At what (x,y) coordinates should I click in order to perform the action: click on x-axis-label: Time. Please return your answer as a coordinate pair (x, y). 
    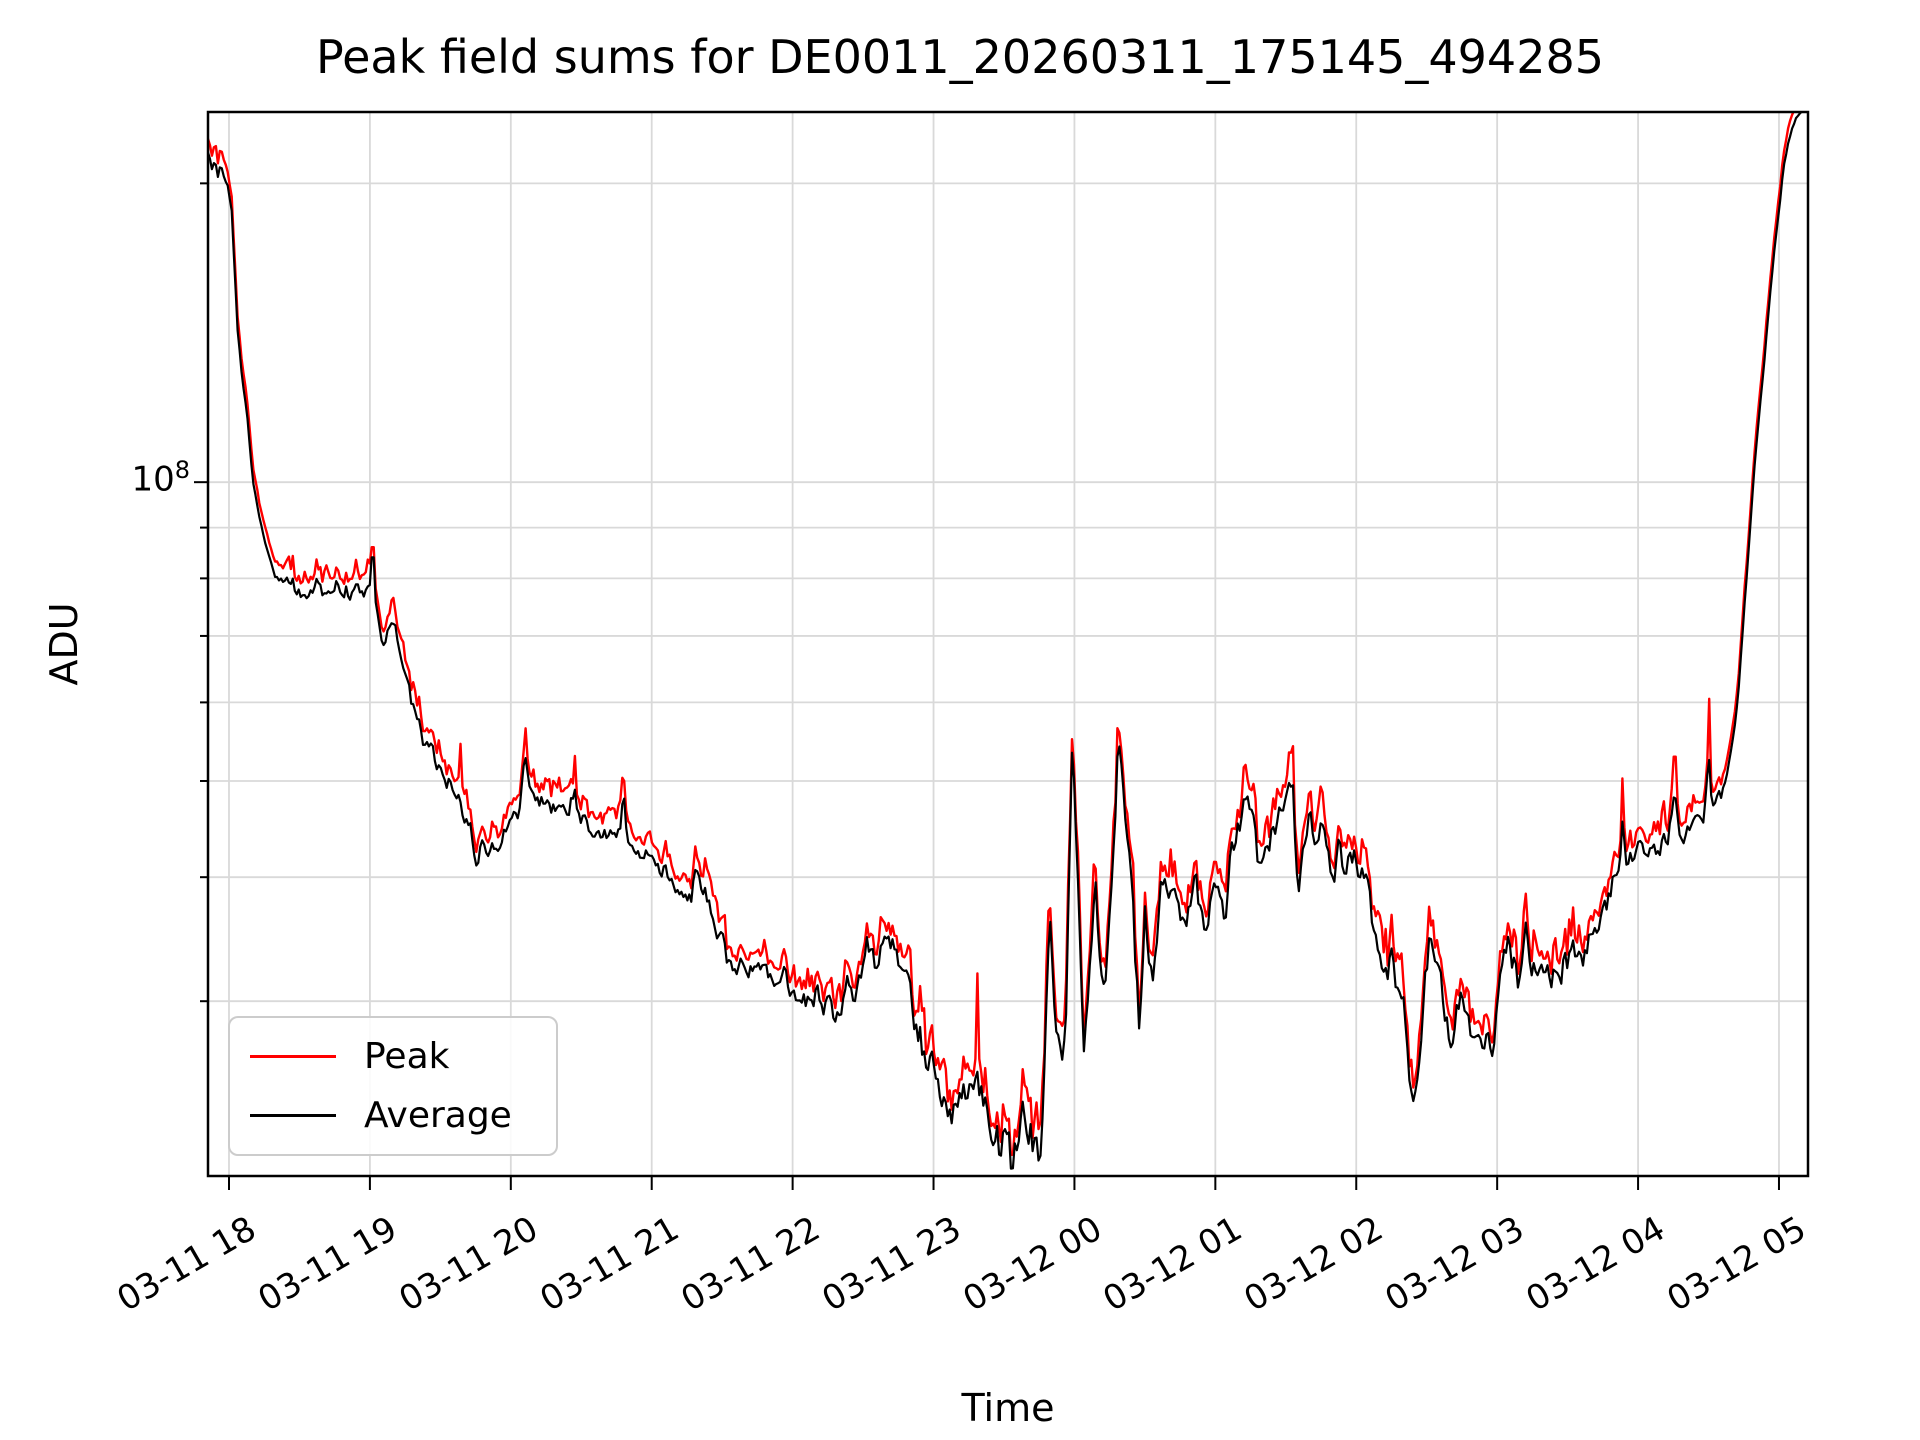
    Looking at the image, I should click on (1008, 1408).